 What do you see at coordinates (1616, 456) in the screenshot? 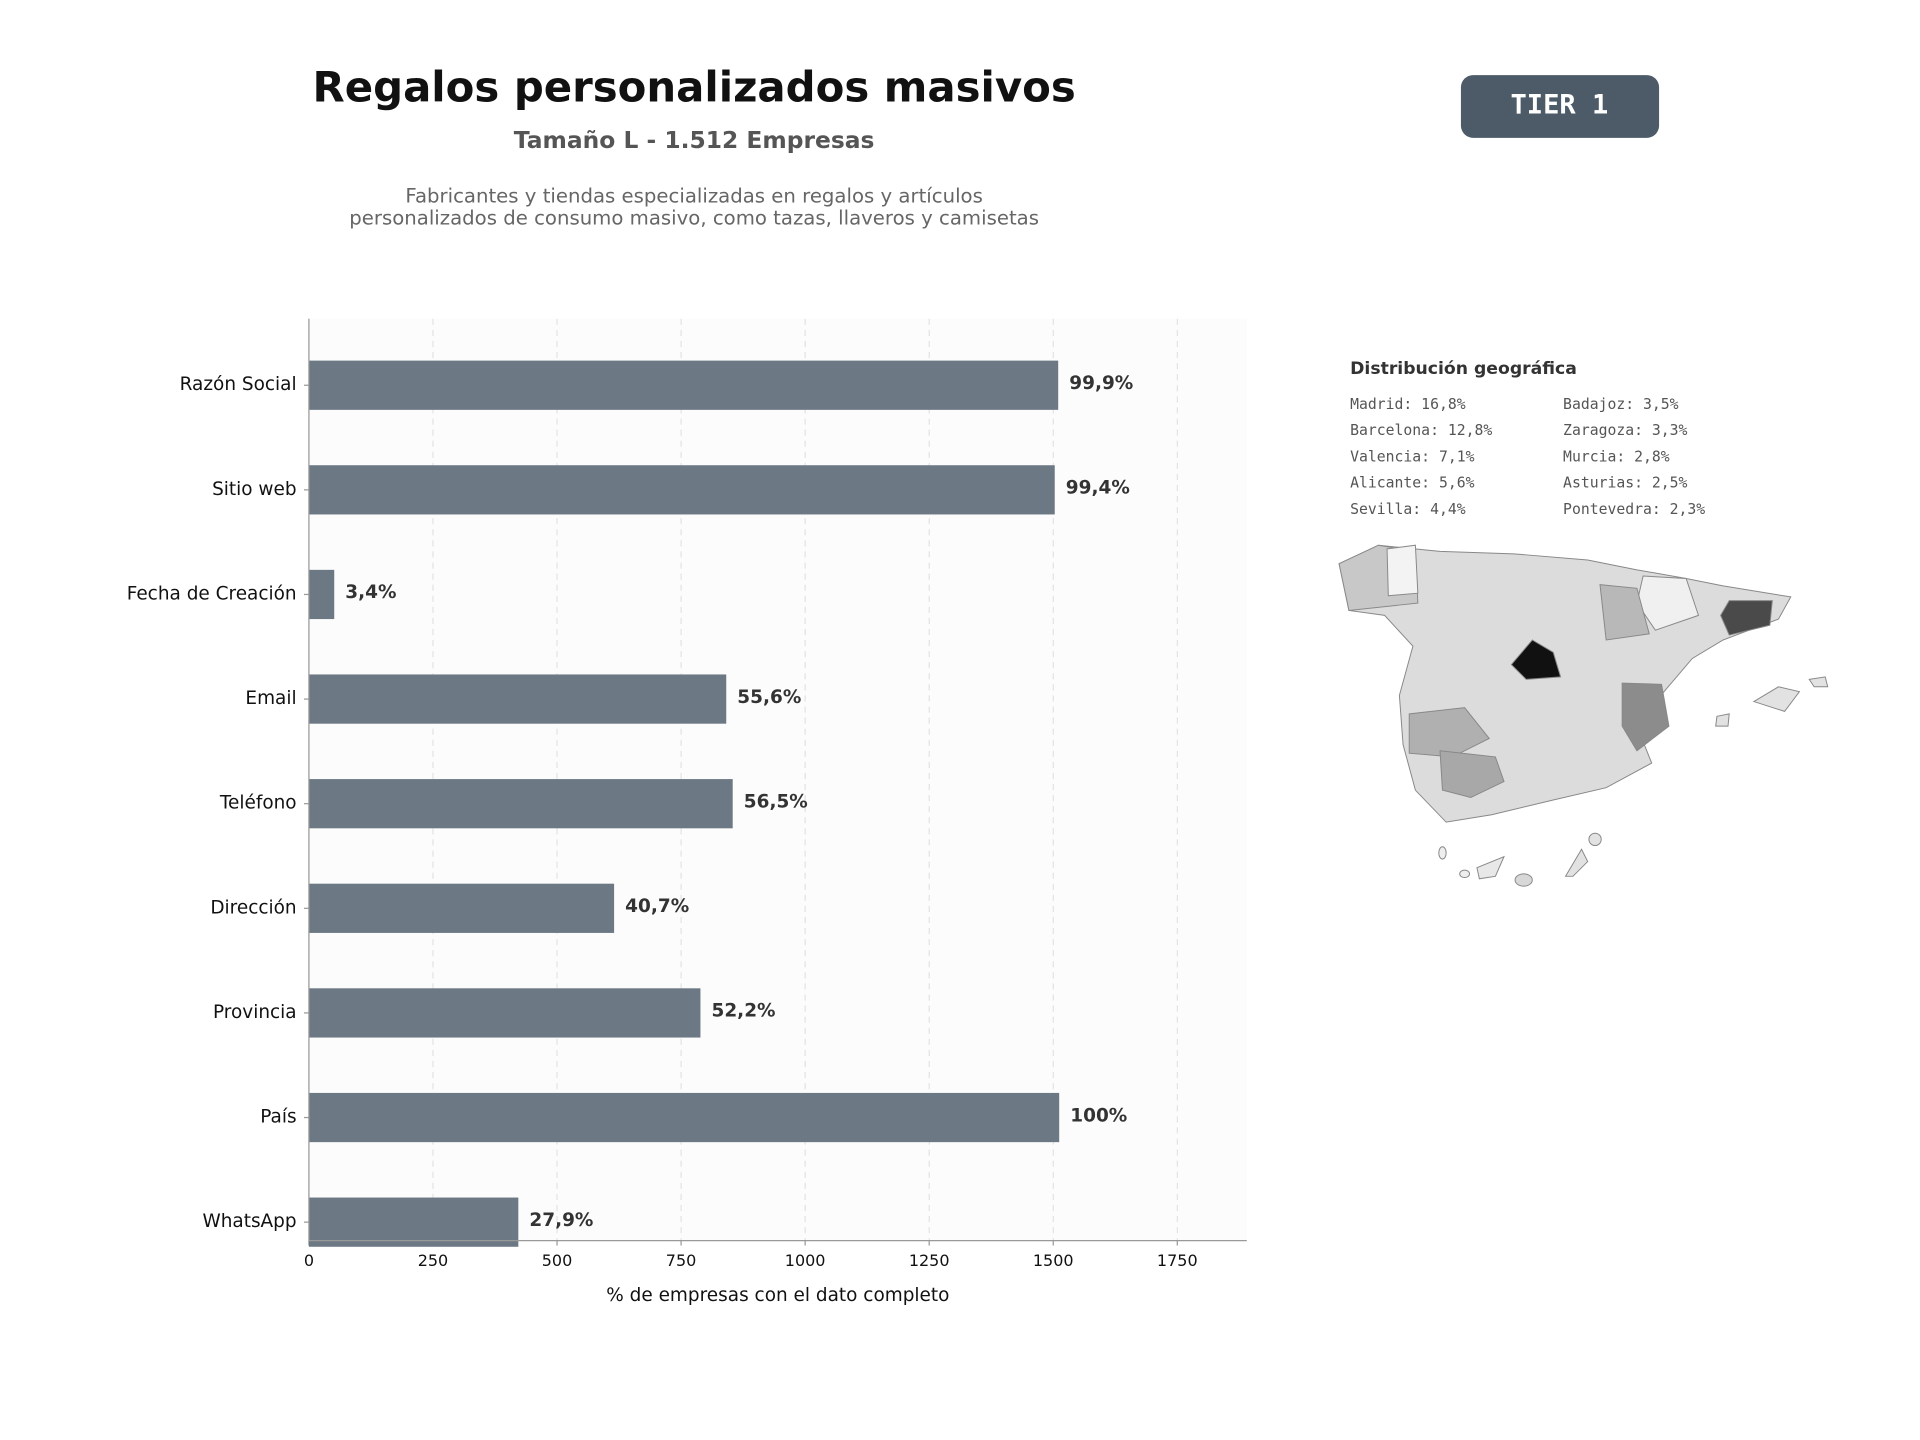
I see `geo-entry: Murcia: 2,8%` at bounding box center [1616, 456].